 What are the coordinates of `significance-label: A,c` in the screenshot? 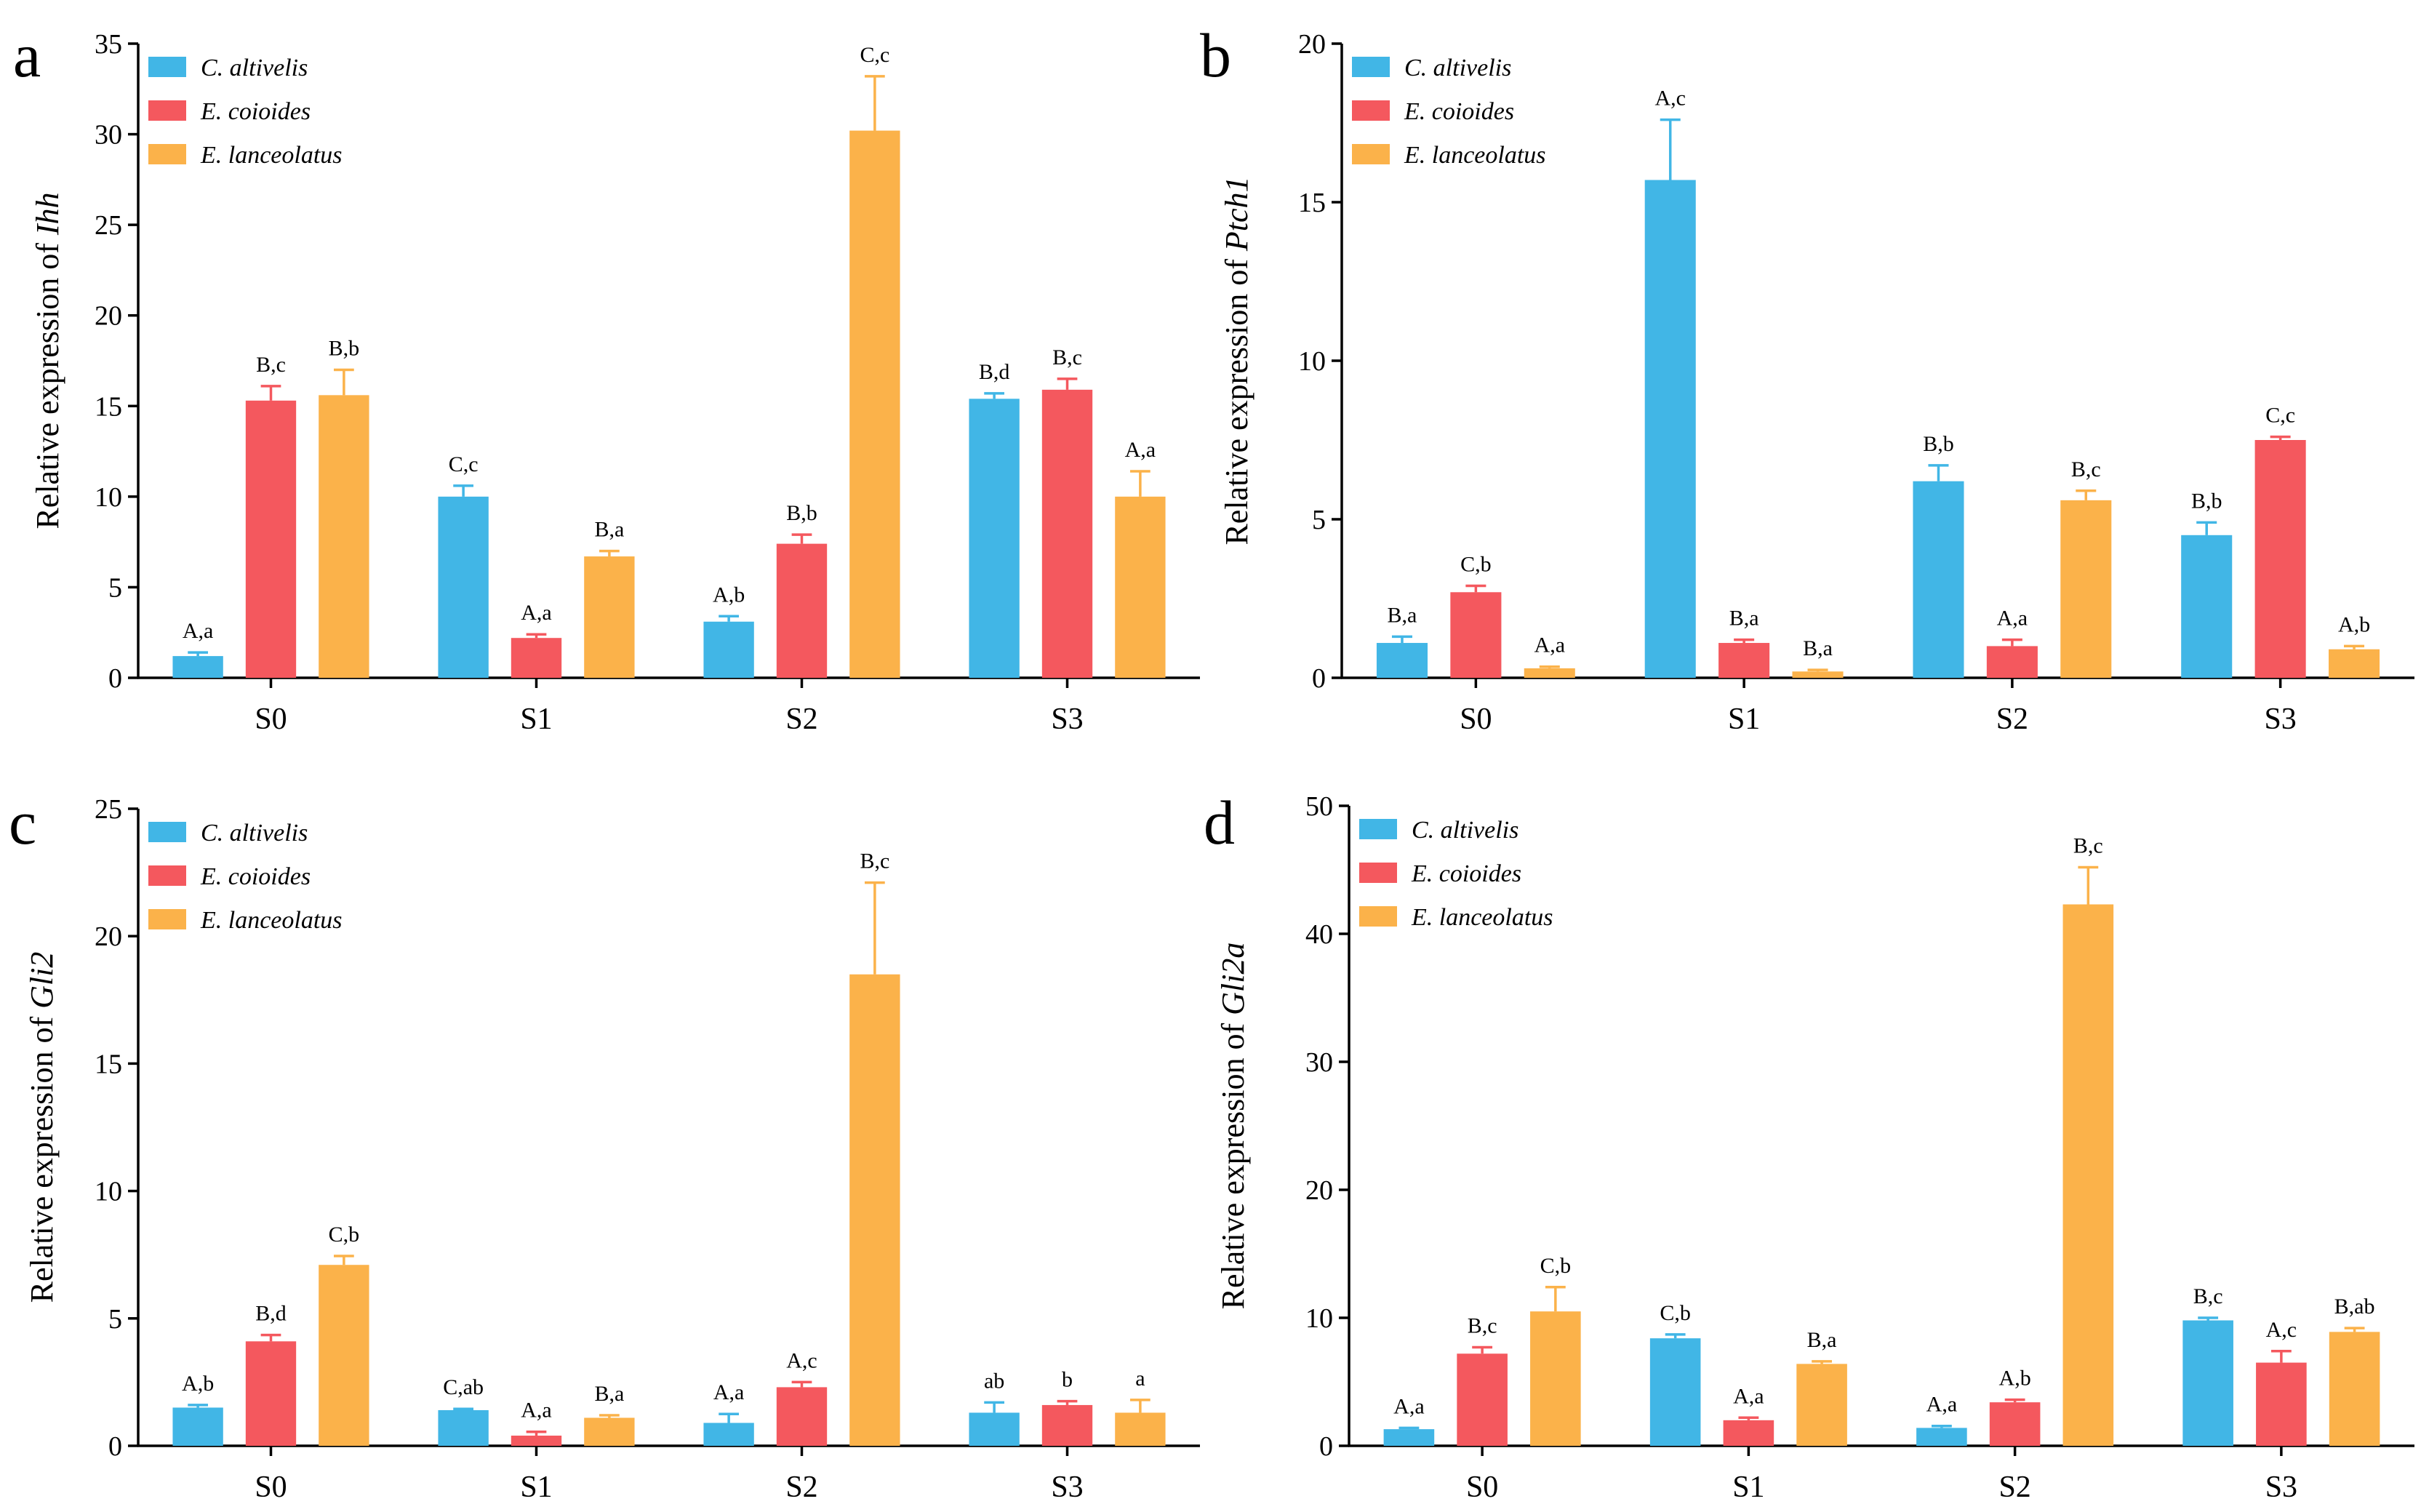 It's located at (2281, 1330).